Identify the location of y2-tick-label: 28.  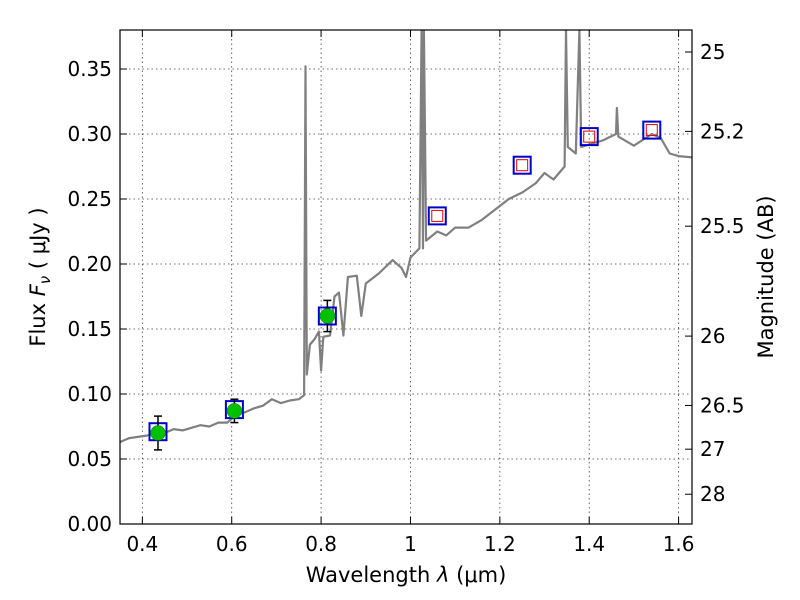
(712, 494).